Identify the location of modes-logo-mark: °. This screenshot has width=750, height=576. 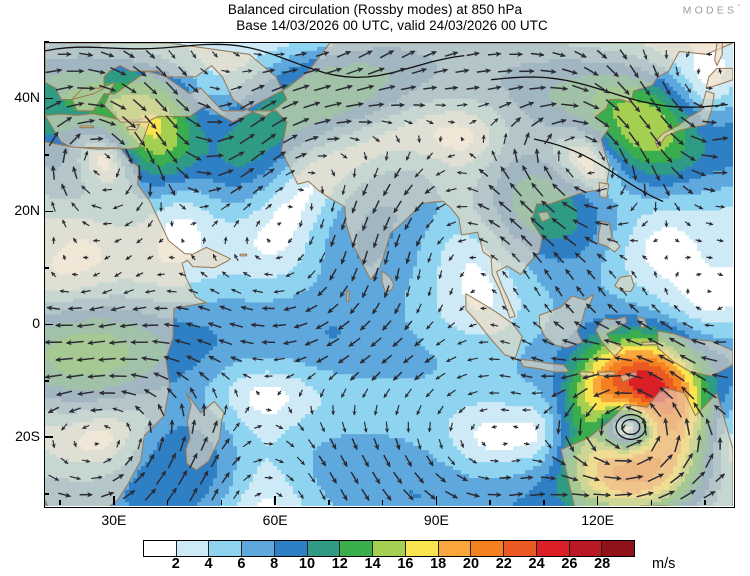
(738, 7).